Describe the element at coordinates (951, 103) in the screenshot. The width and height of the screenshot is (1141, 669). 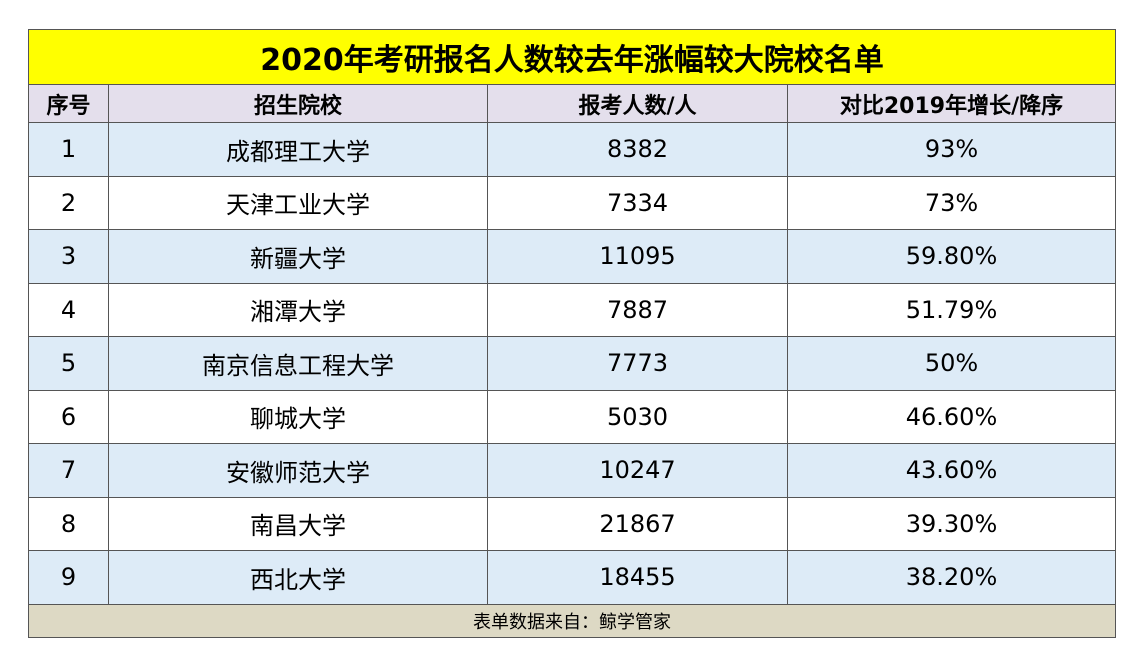
I see `header-cell: 对比2019年增长/降序` at that location.